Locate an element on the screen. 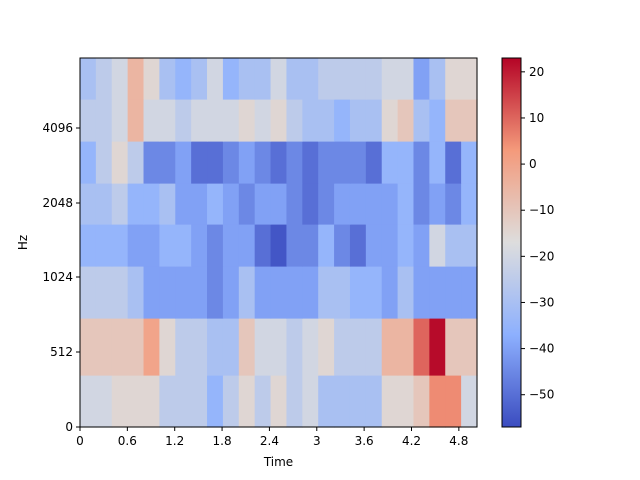 This screenshot has height=480, width=640. x-tick-label: 4.8 is located at coordinates (458, 441).